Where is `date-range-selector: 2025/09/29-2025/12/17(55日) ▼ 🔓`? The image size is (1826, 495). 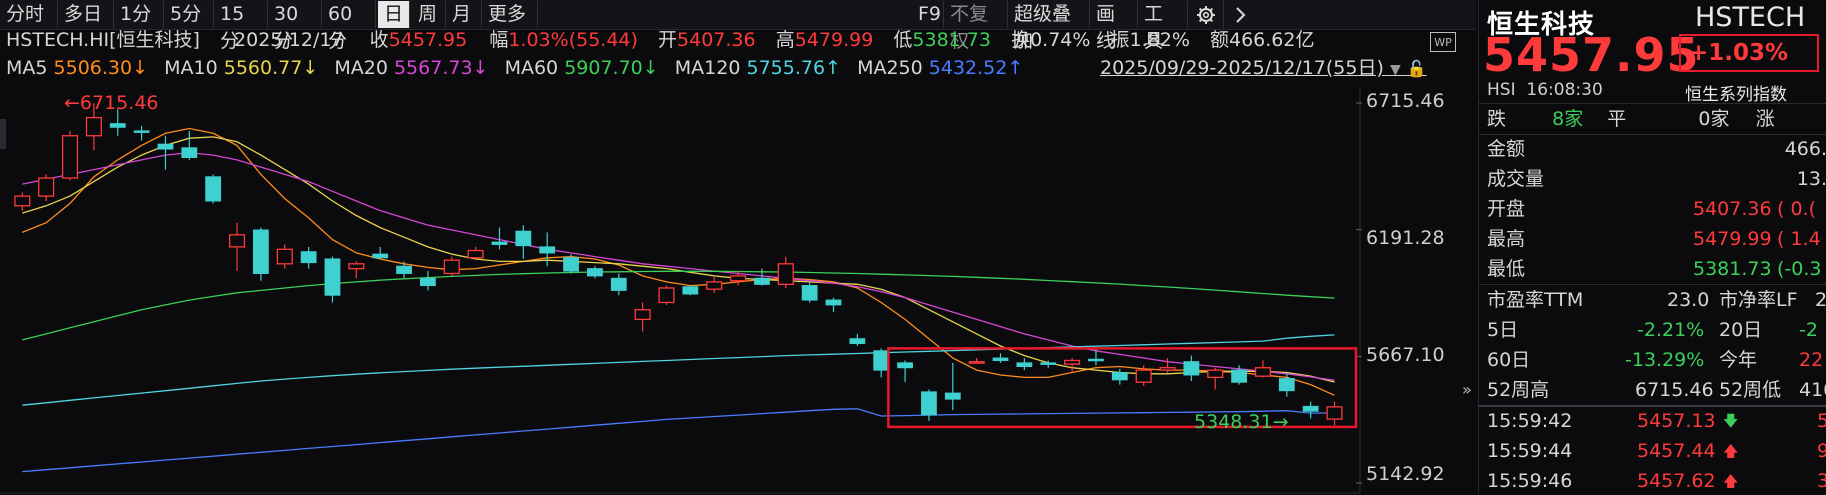 date-range-selector: 2025/09/29-2025/12/17(55日) ▼ 🔓 is located at coordinates (1263, 68).